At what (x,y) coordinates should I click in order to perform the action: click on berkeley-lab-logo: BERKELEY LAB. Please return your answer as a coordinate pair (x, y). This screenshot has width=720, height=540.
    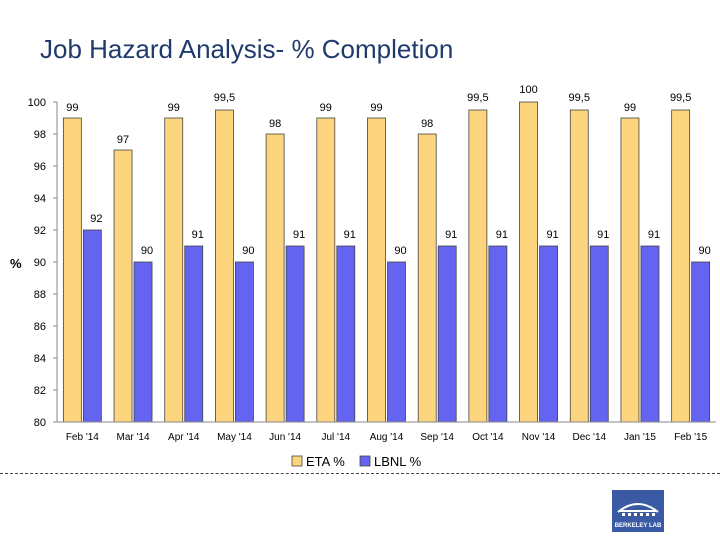
    Looking at the image, I should click on (638, 511).